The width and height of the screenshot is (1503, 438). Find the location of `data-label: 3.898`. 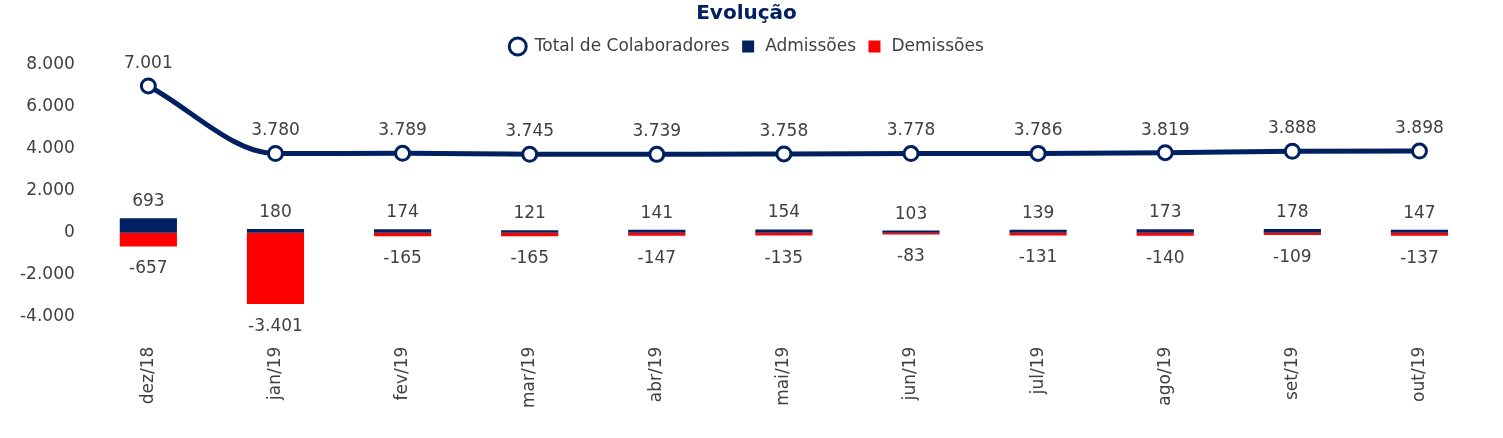

data-label: 3.898 is located at coordinates (1419, 126).